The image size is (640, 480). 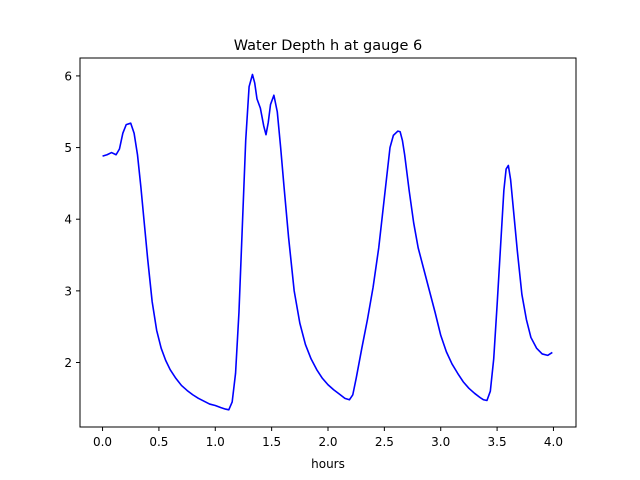 I want to click on y-axis: 2 3 4 5 6, so click(x=72, y=219).